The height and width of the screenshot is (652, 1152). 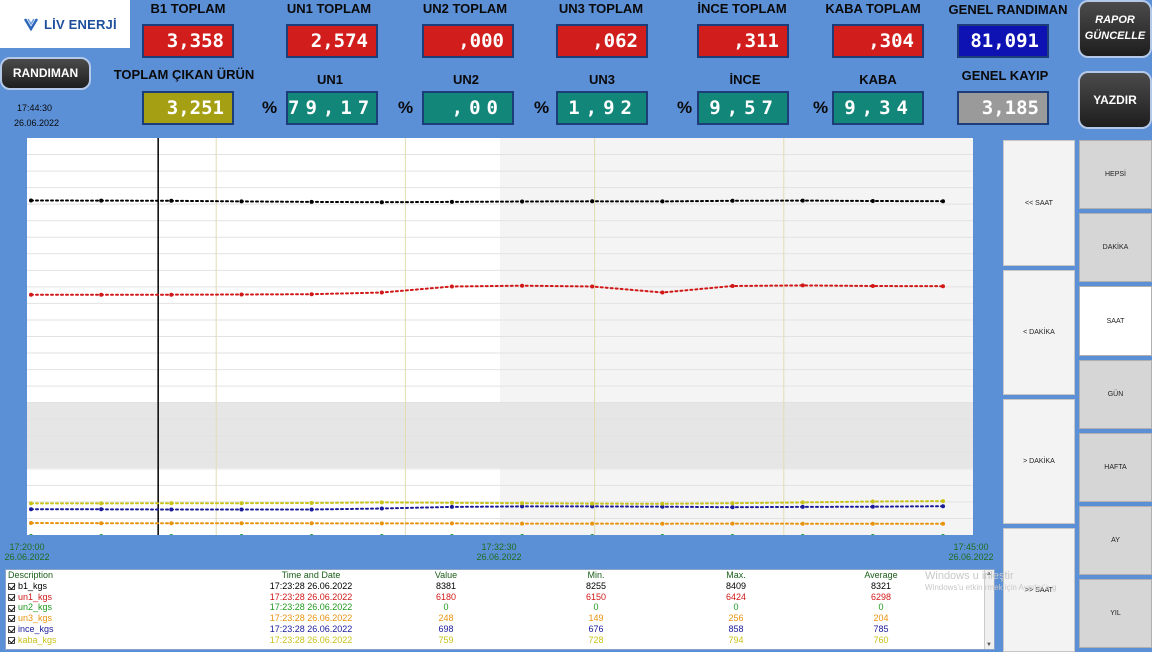 I want to click on un1-total-label: UN1 TOPLAM, so click(x=329, y=8).